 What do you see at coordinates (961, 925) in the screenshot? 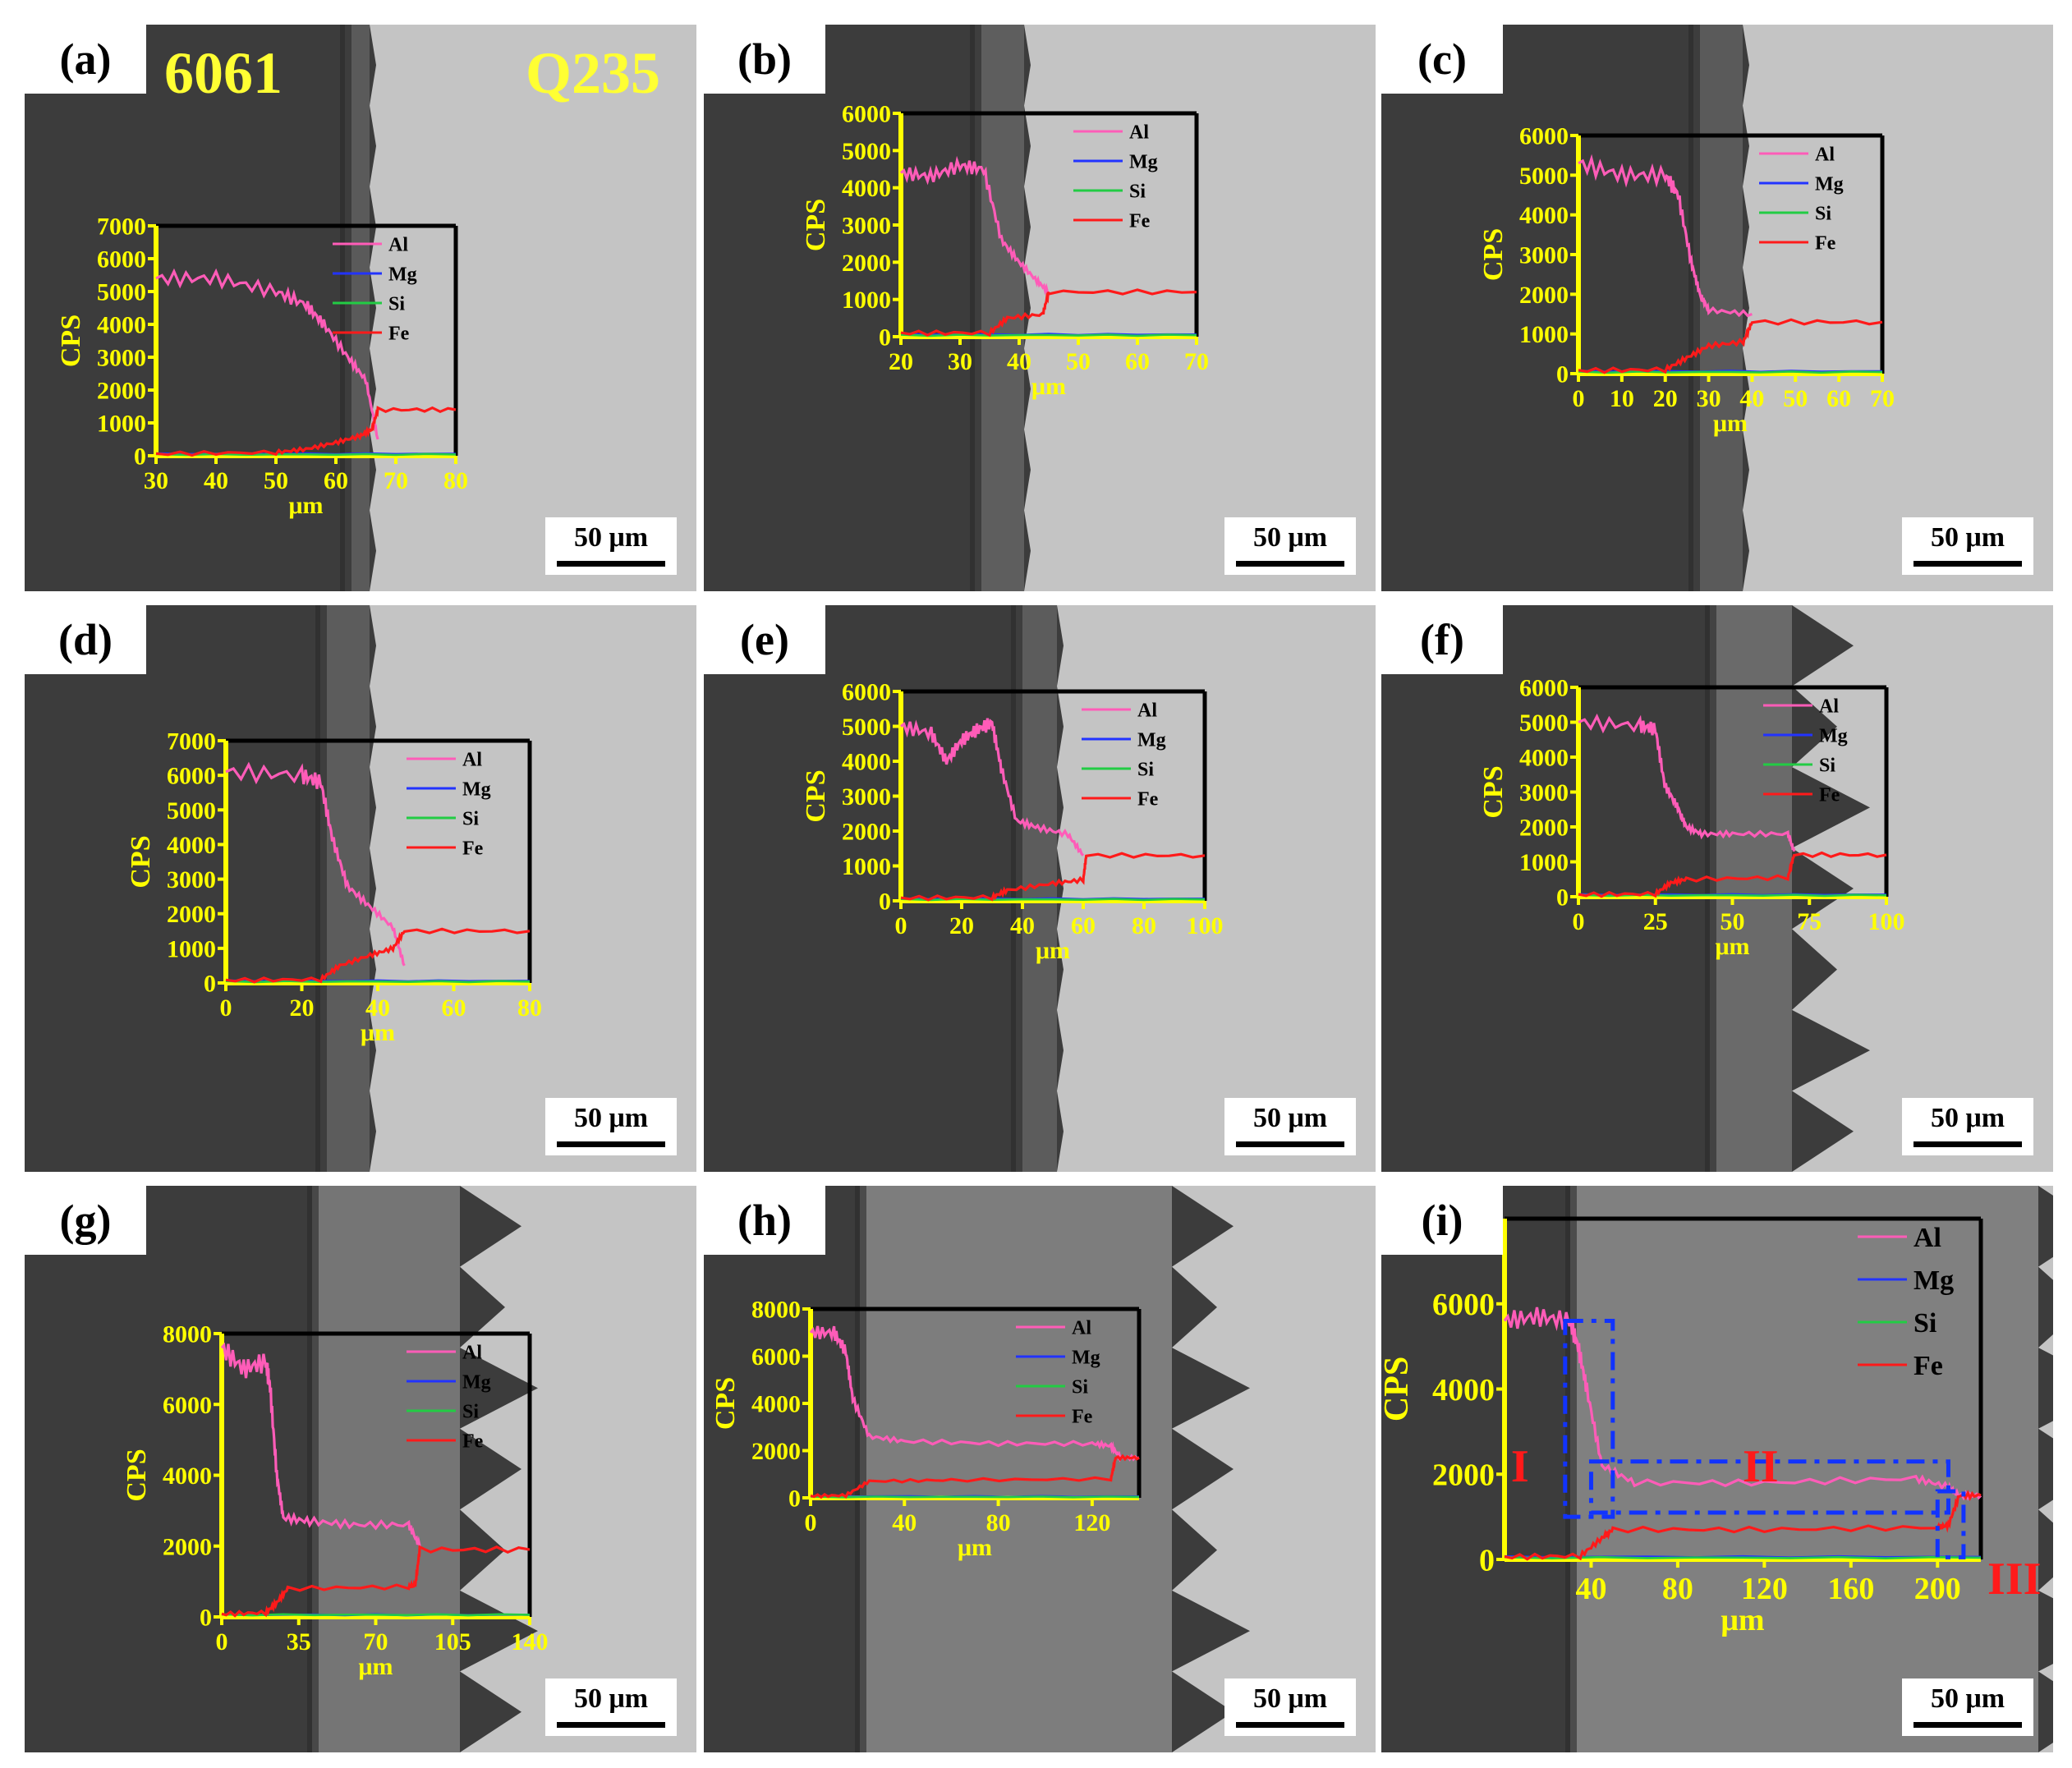
I see `x-tick-label: 20` at bounding box center [961, 925].